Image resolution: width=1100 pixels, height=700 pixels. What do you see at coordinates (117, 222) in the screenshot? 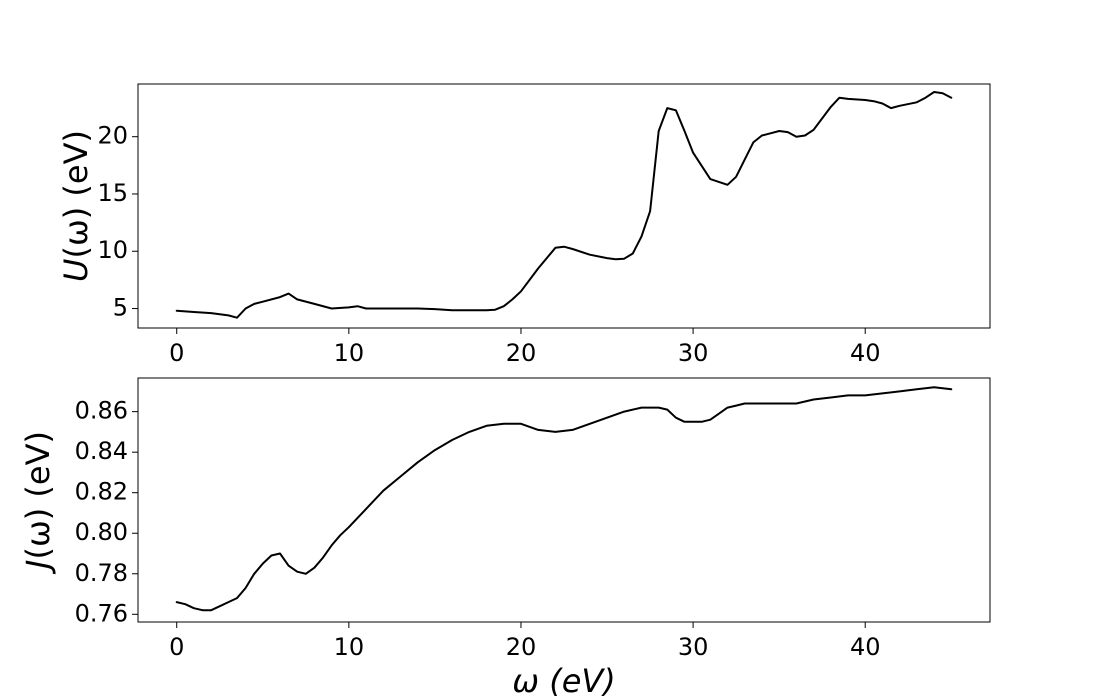
I see `top-y-ticks: 5 10 15 20` at bounding box center [117, 222].